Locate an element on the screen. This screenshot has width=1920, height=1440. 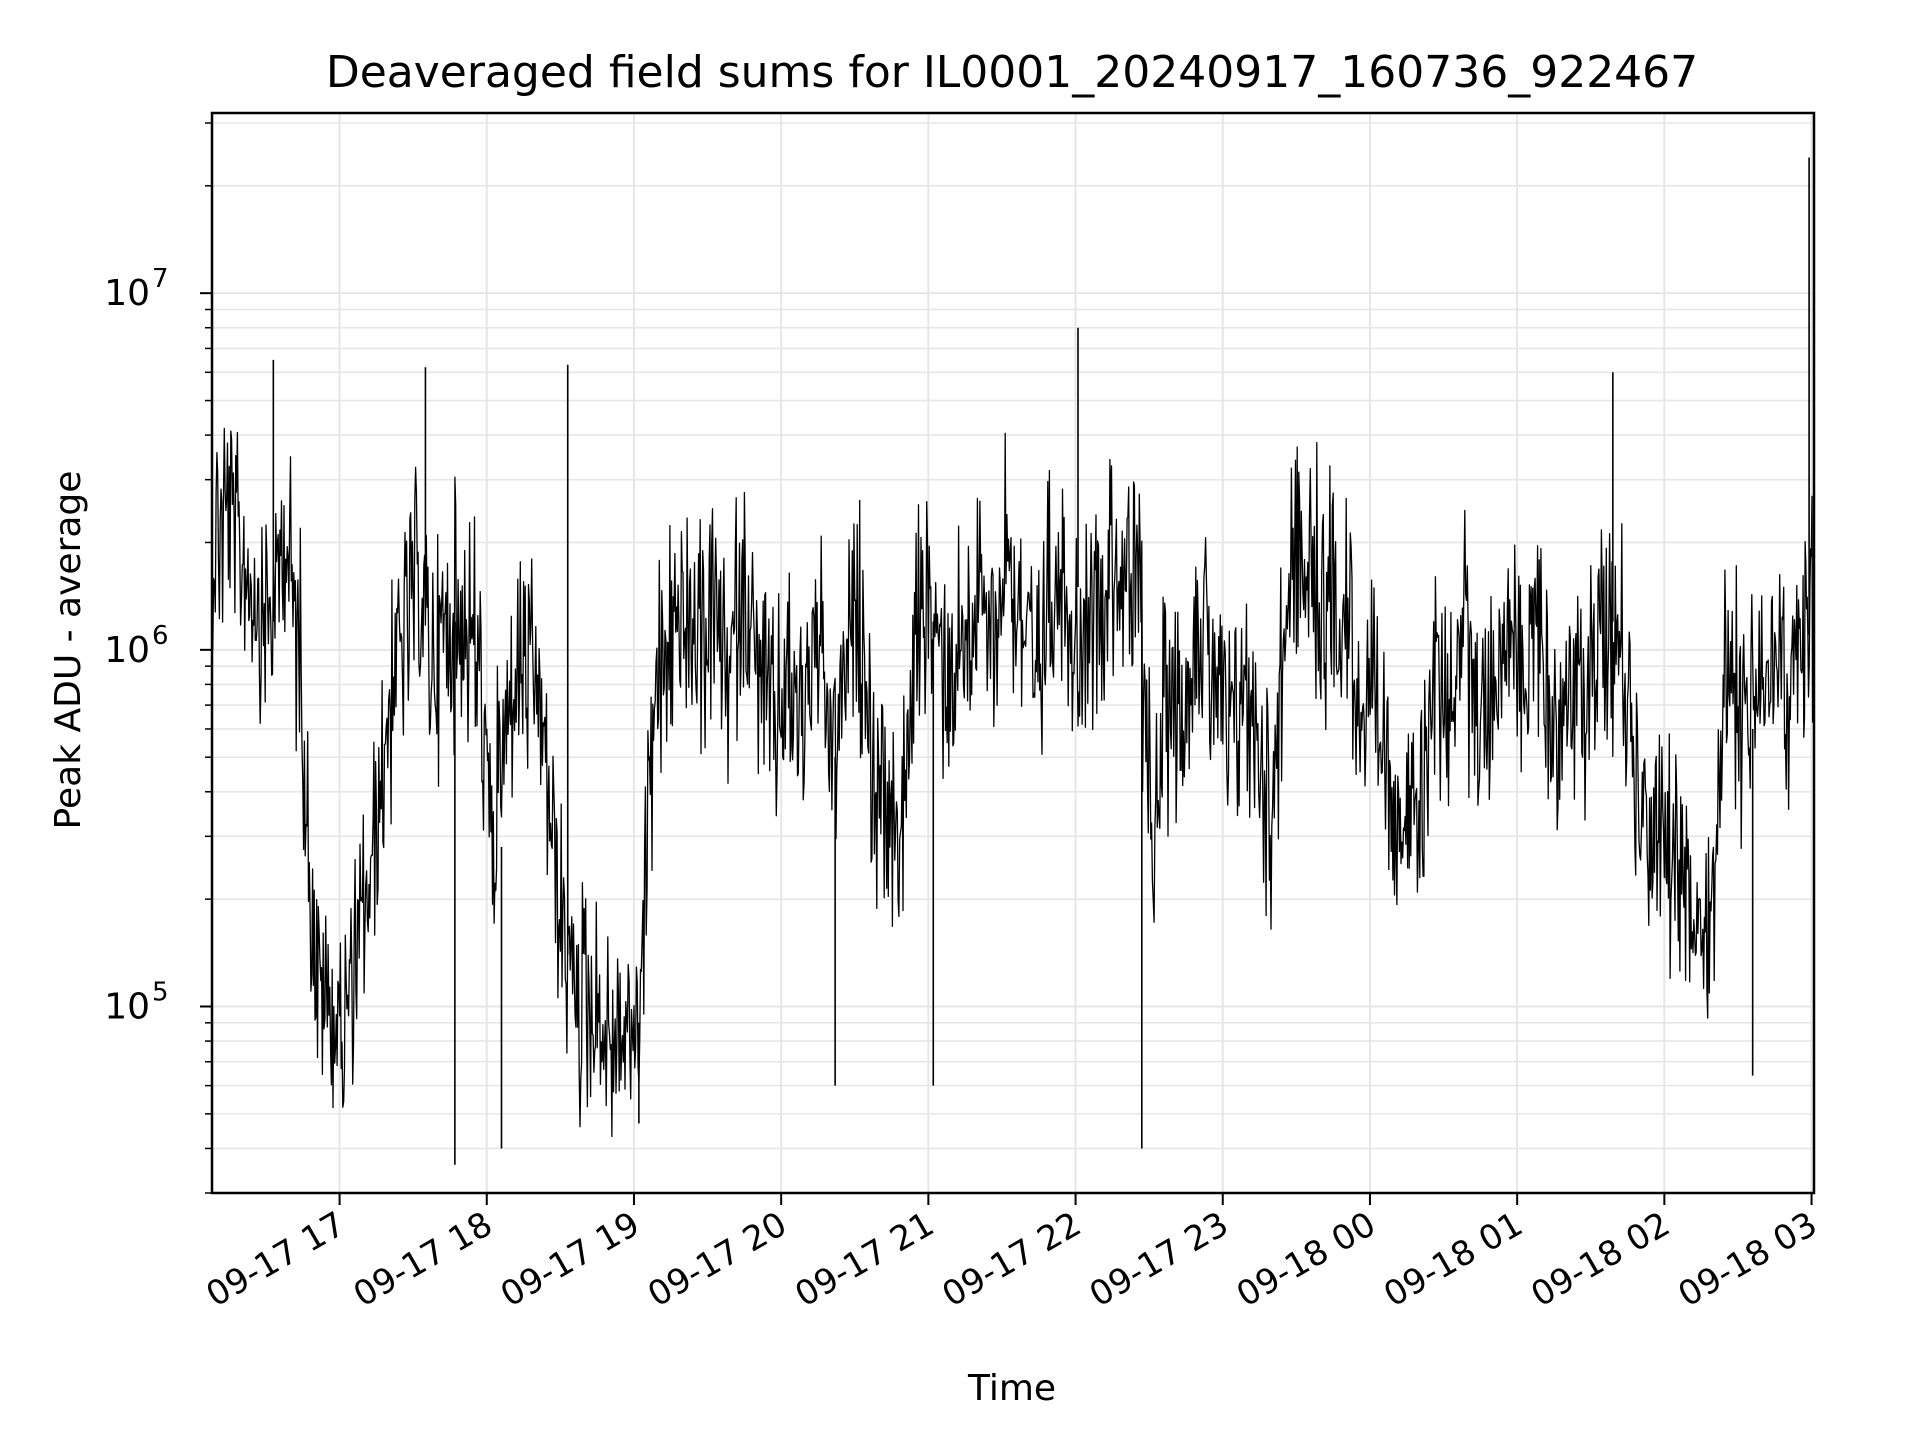
y-tick-exponent: 7 is located at coordinates (160, 279).